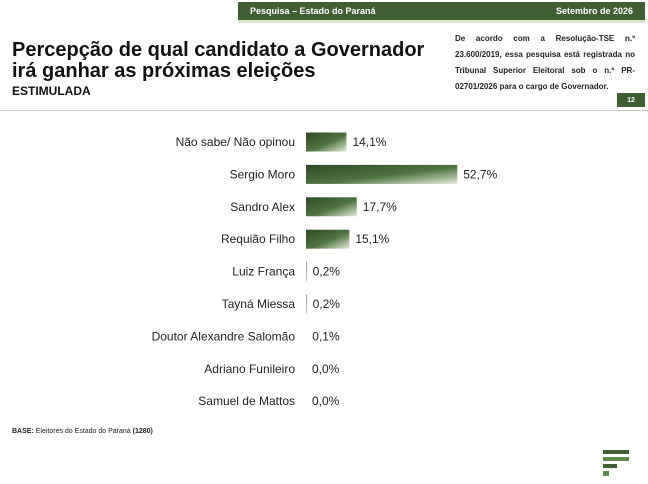  Describe the element at coordinates (23, 431) in the screenshot. I see `base-label: BASE:` at that location.